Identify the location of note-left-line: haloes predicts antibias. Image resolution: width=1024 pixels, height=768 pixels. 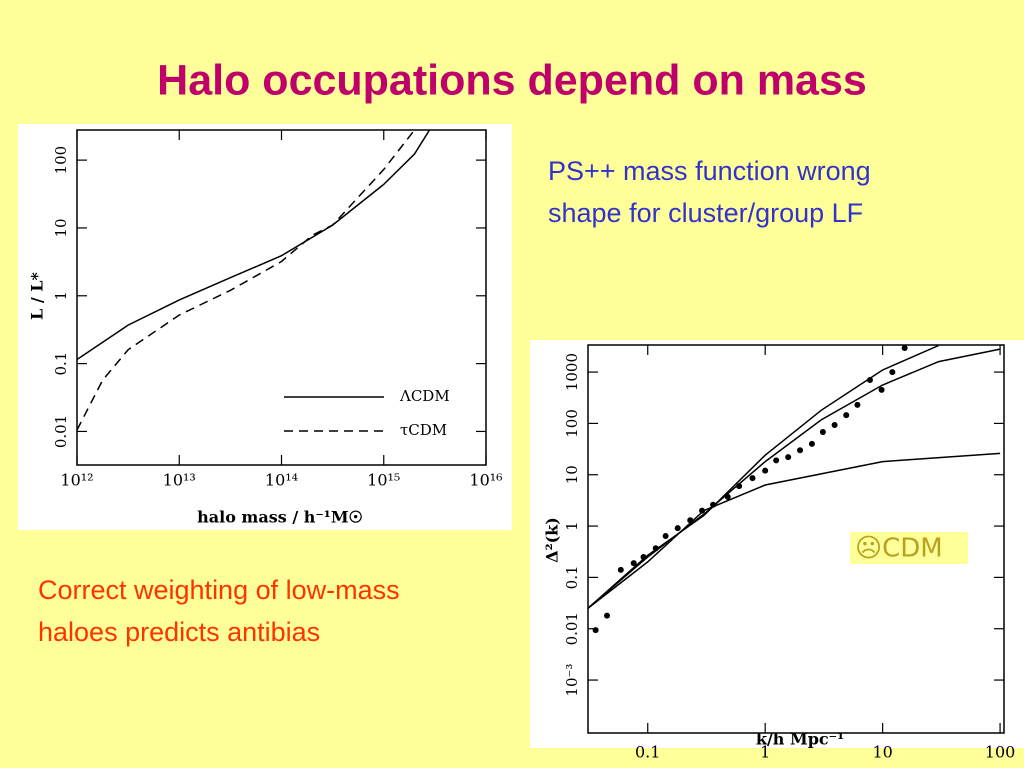
(179, 632).